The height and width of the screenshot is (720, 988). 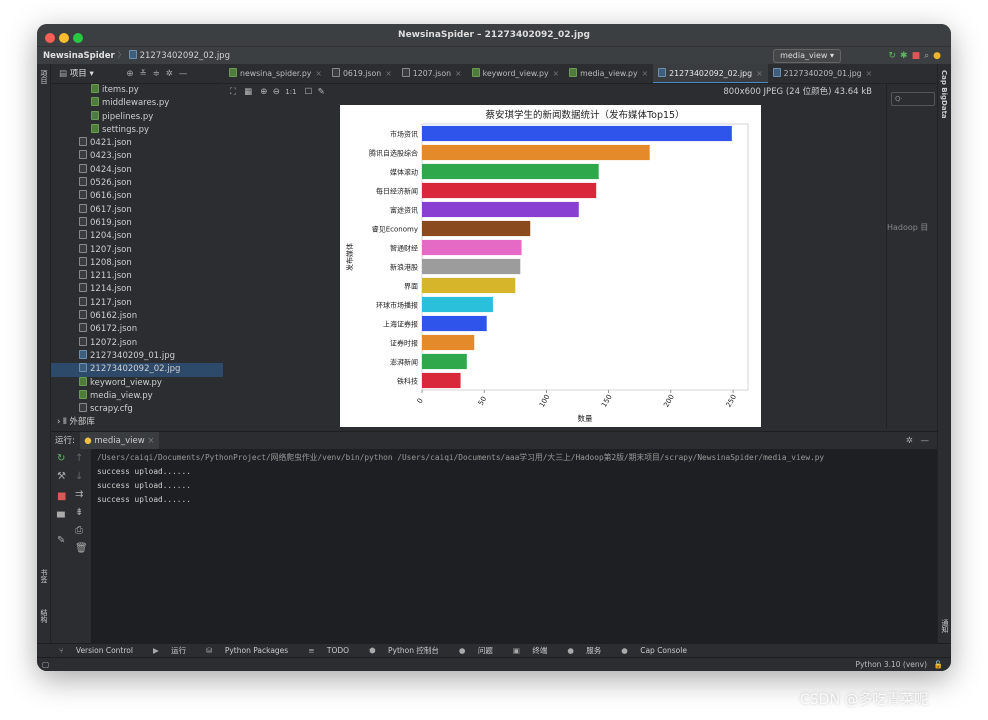 I want to click on tree-item: 2127340209_01.jpg, so click(x=137, y=356).